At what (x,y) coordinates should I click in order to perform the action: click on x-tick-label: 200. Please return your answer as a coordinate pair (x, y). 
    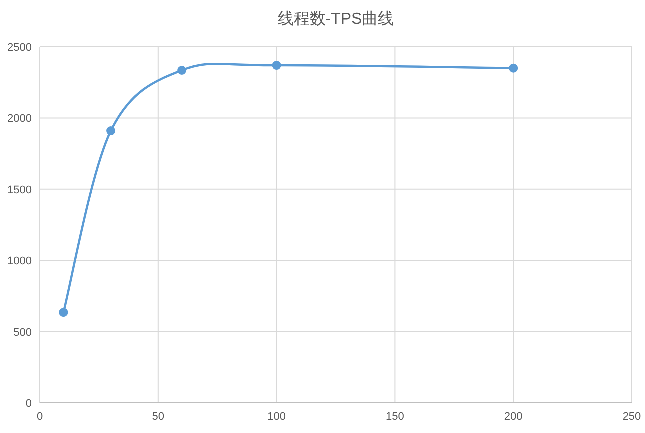
    Looking at the image, I should click on (513, 417).